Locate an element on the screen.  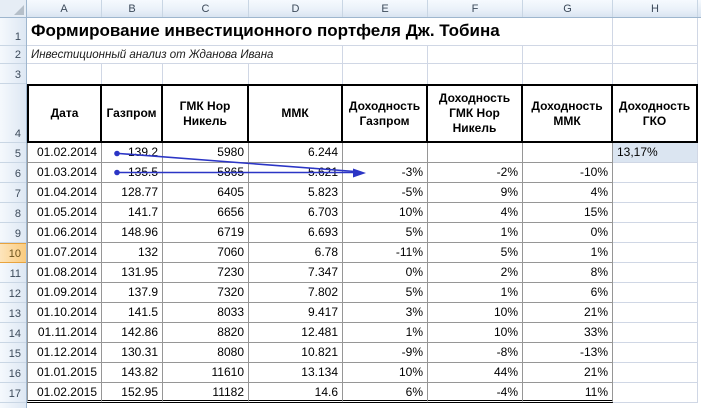
row-header-14: 14 is located at coordinates (13, 333).